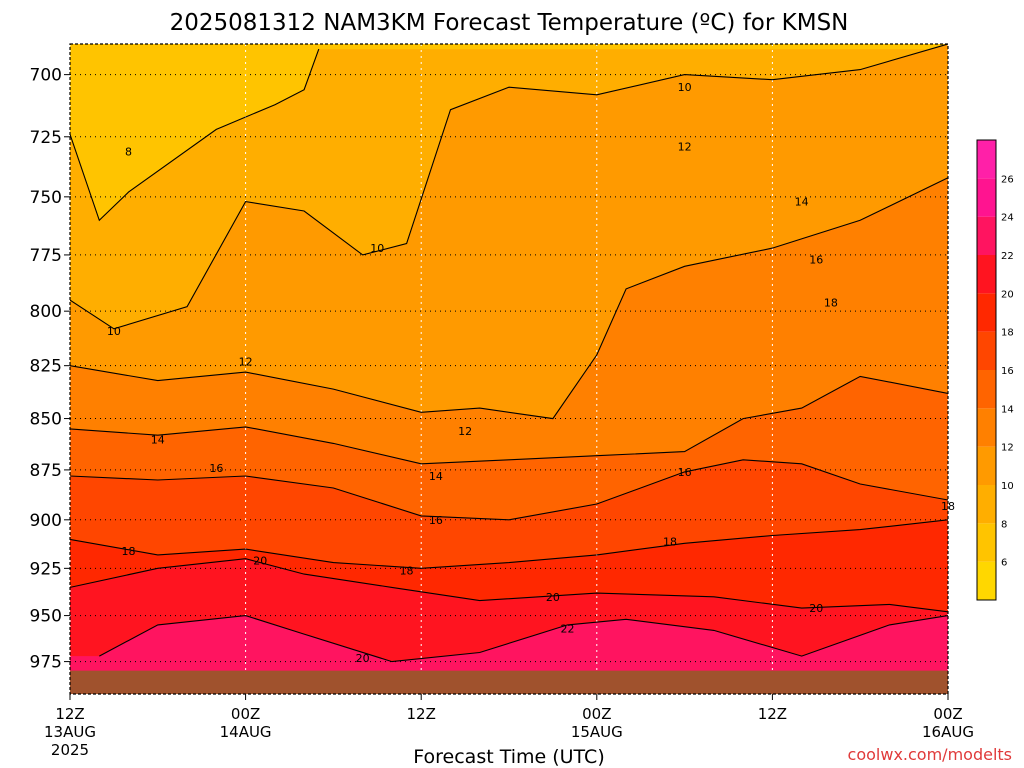  What do you see at coordinates (46, 367) in the screenshot?
I see `y-tick-label: 825` at bounding box center [46, 367].